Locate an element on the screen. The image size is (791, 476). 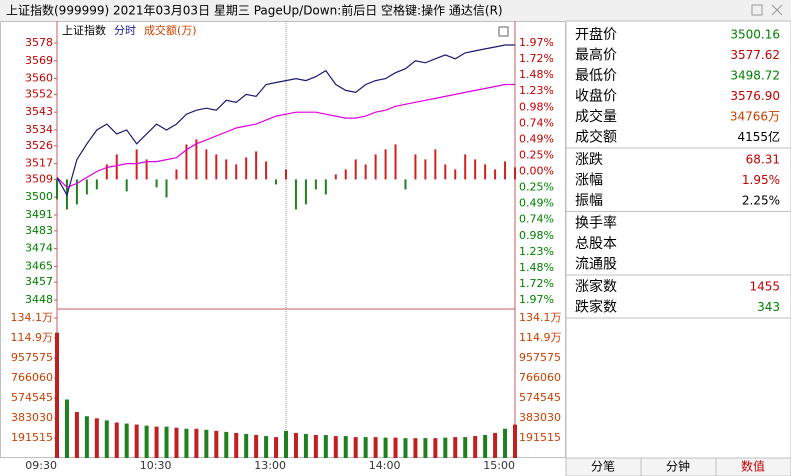
info-value: 343 is located at coordinates (768, 307).